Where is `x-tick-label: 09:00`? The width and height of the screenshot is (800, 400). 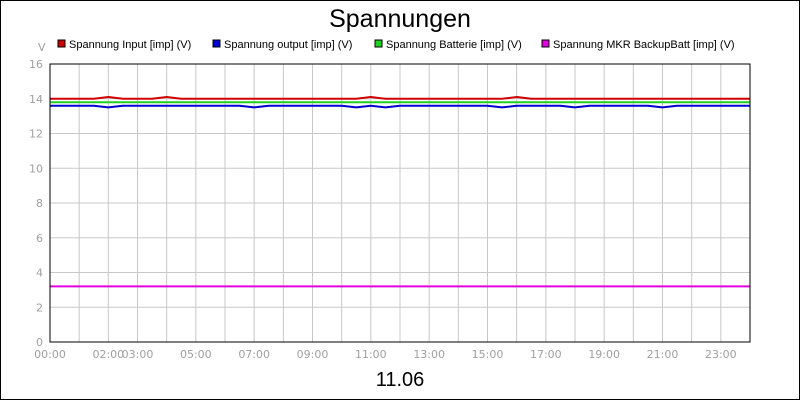 x-tick-label: 09:00 is located at coordinates (313, 354).